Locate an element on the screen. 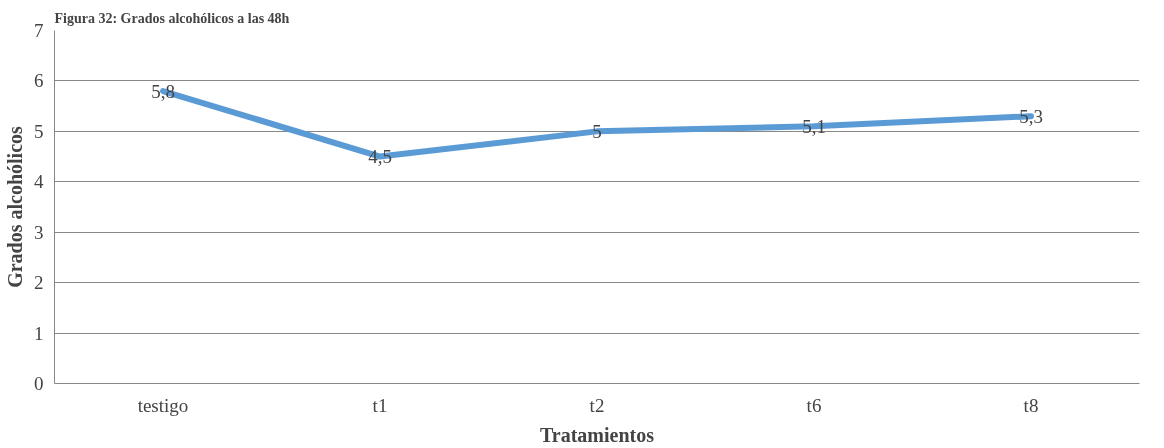 This screenshot has height=448, width=1164. y-tick-label: 3 is located at coordinates (39, 232).